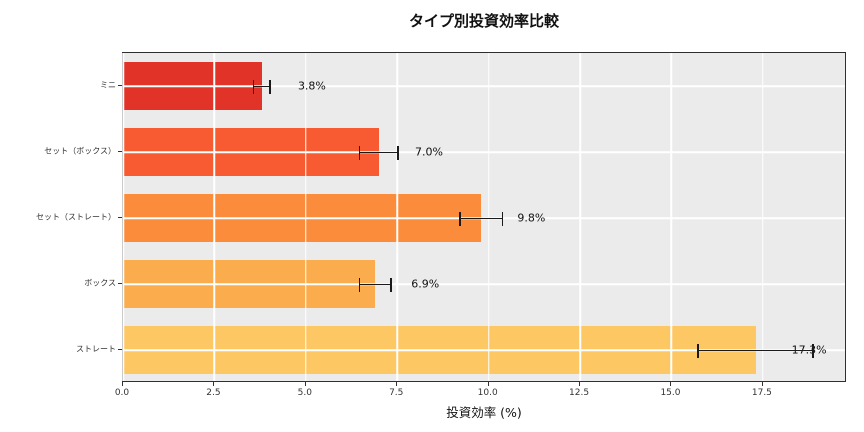 The height and width of the screenshot is (432, 864). What do you see at coordinates (484, 412) in the screenshot?
I see `x-axis-title: 投資効率 (%)` at bounding box center [484, 412].